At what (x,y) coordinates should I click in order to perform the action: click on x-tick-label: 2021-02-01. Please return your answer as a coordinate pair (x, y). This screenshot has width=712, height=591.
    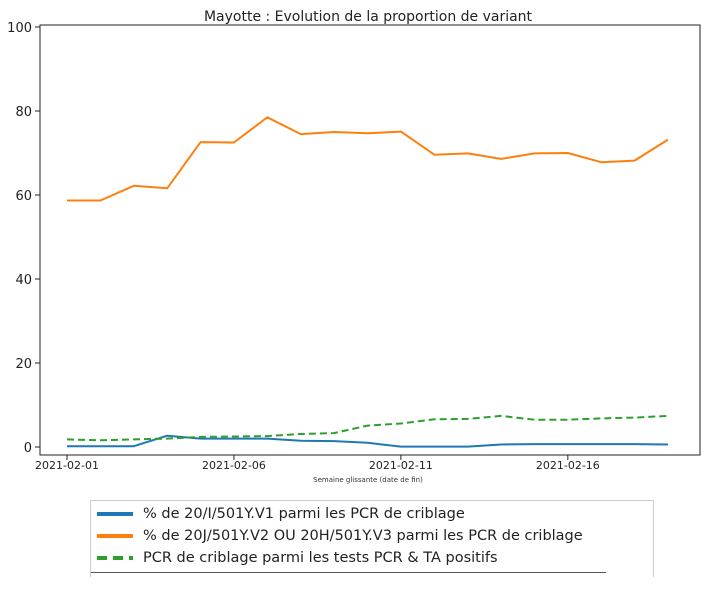
    Looking at the image, I should click on (67, 465).